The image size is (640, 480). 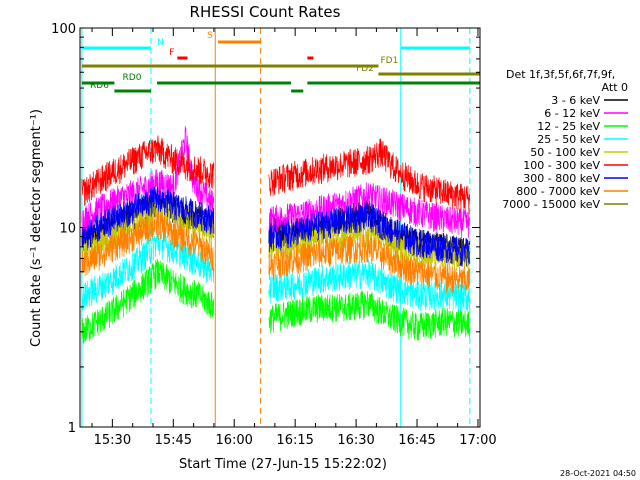 I want to click on y-axis-label: Count Rate (s⁻¹ detector segment⁻¹), so click(x=36, y=228).